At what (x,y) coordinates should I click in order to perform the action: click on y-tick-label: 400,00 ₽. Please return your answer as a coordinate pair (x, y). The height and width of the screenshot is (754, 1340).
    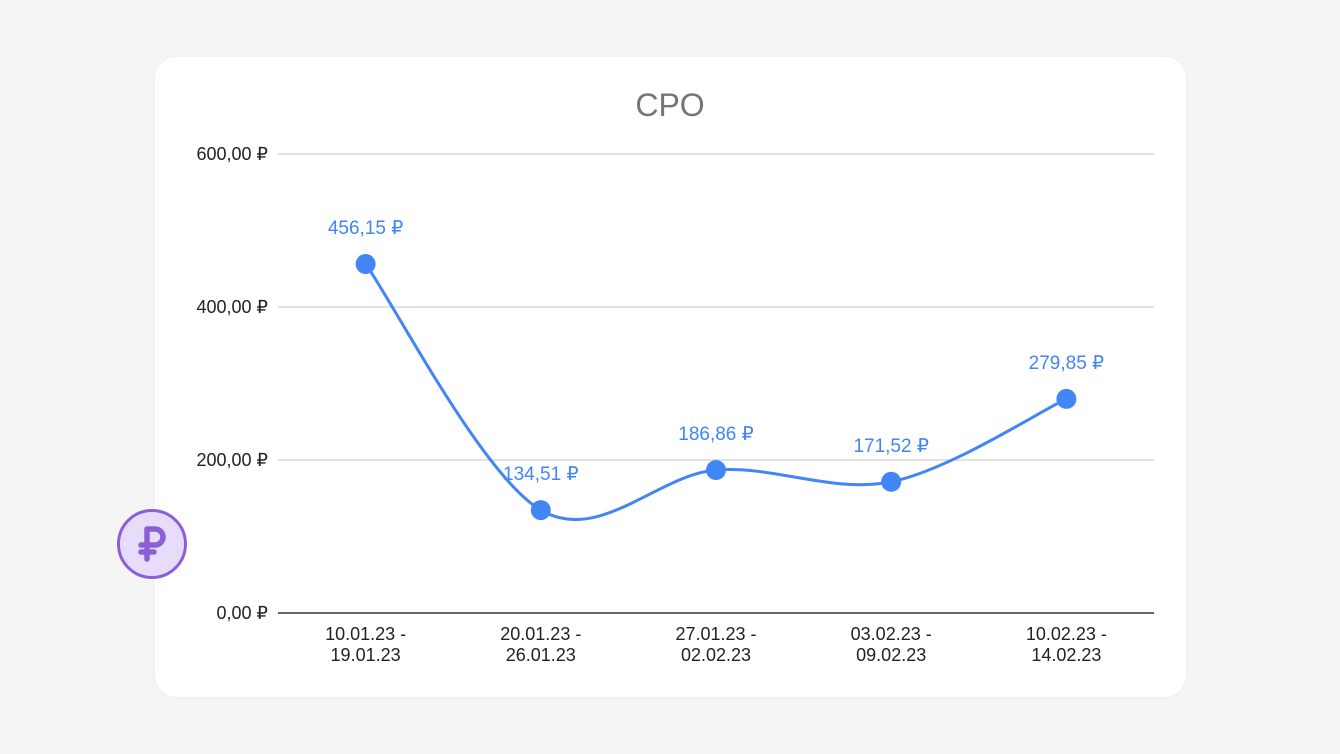
    Looking at the image, I should click on (232, 307).